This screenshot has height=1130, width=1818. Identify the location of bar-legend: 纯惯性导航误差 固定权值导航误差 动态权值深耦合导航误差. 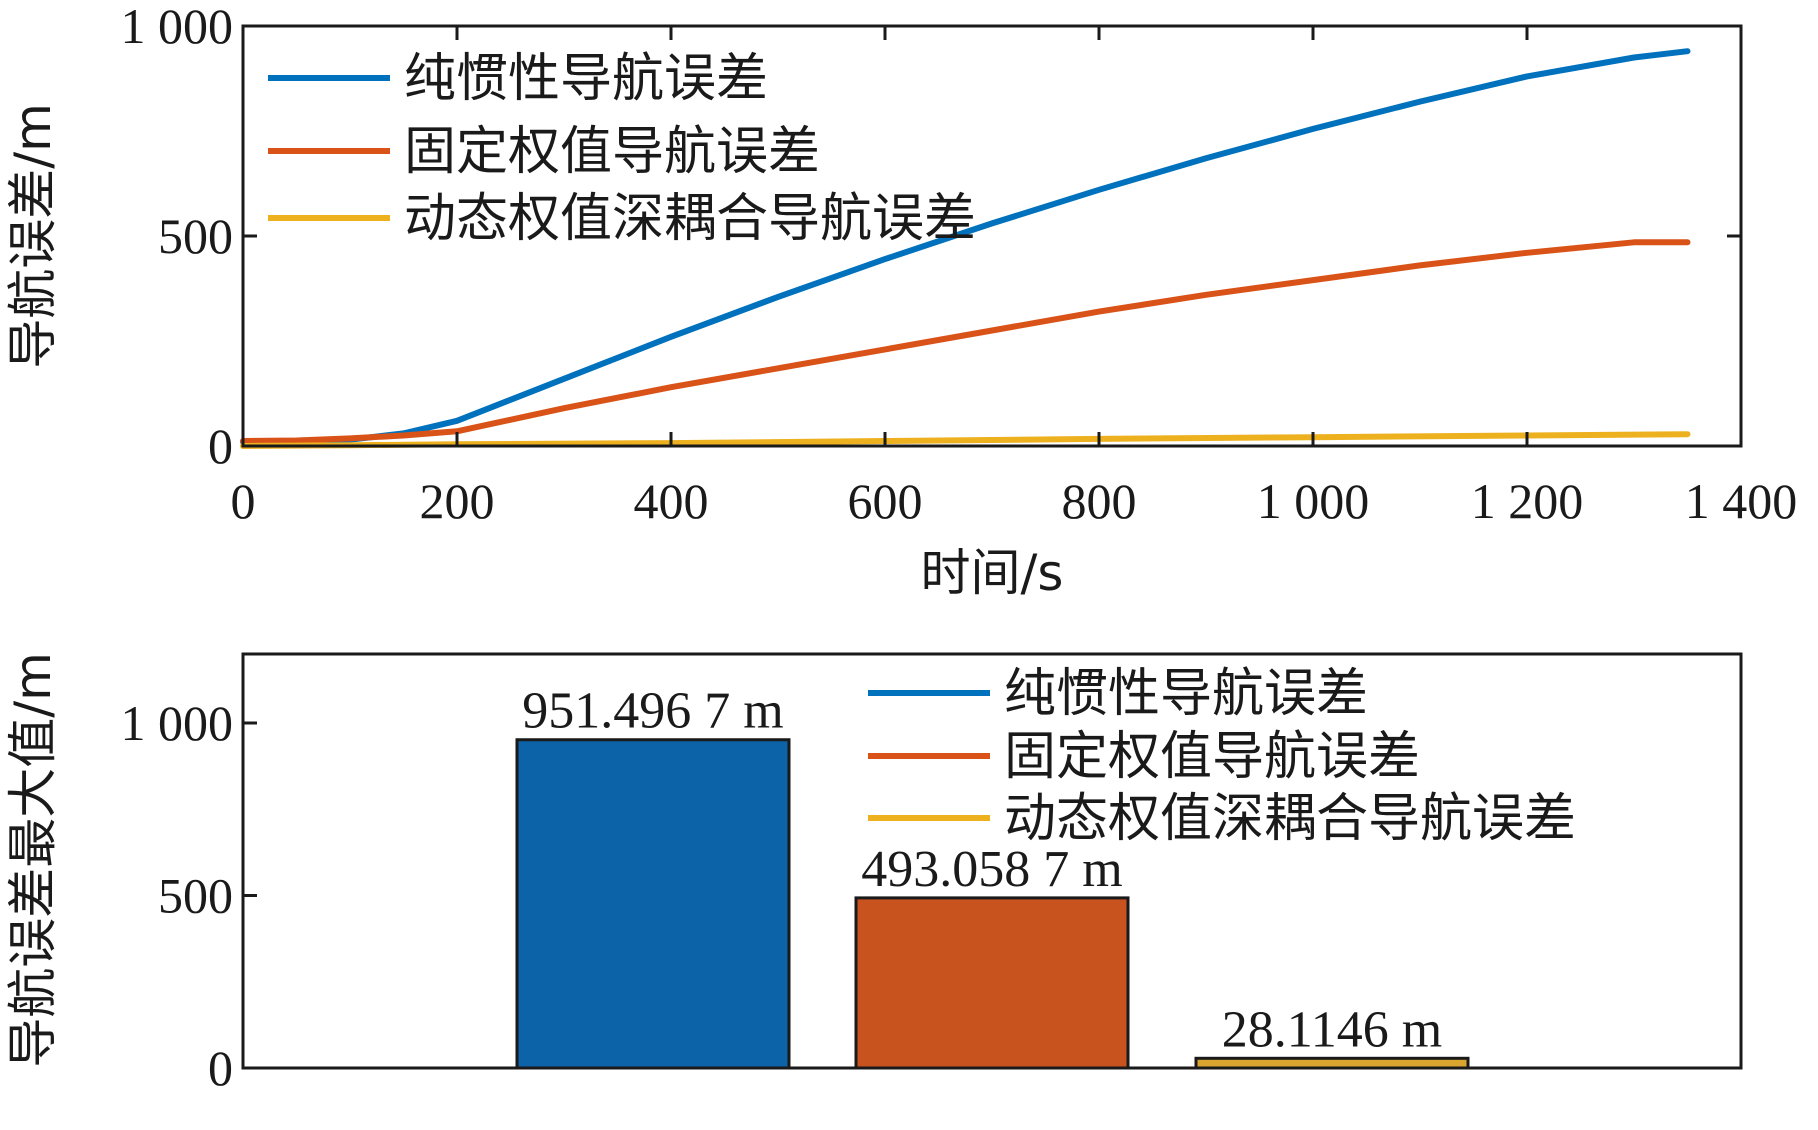
(1222, 756).